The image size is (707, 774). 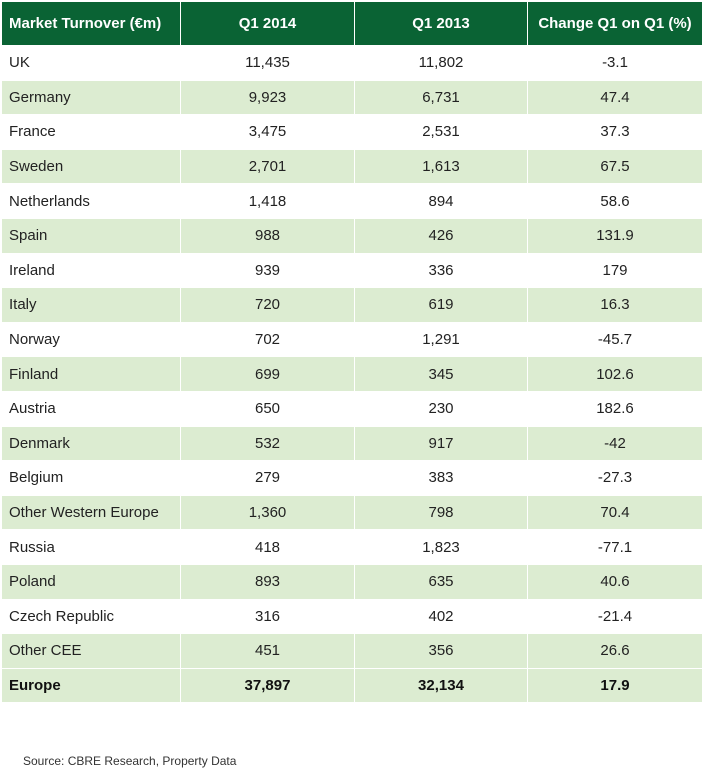 I want to click on cell-change: -77.1, so click(x=615, y=547).